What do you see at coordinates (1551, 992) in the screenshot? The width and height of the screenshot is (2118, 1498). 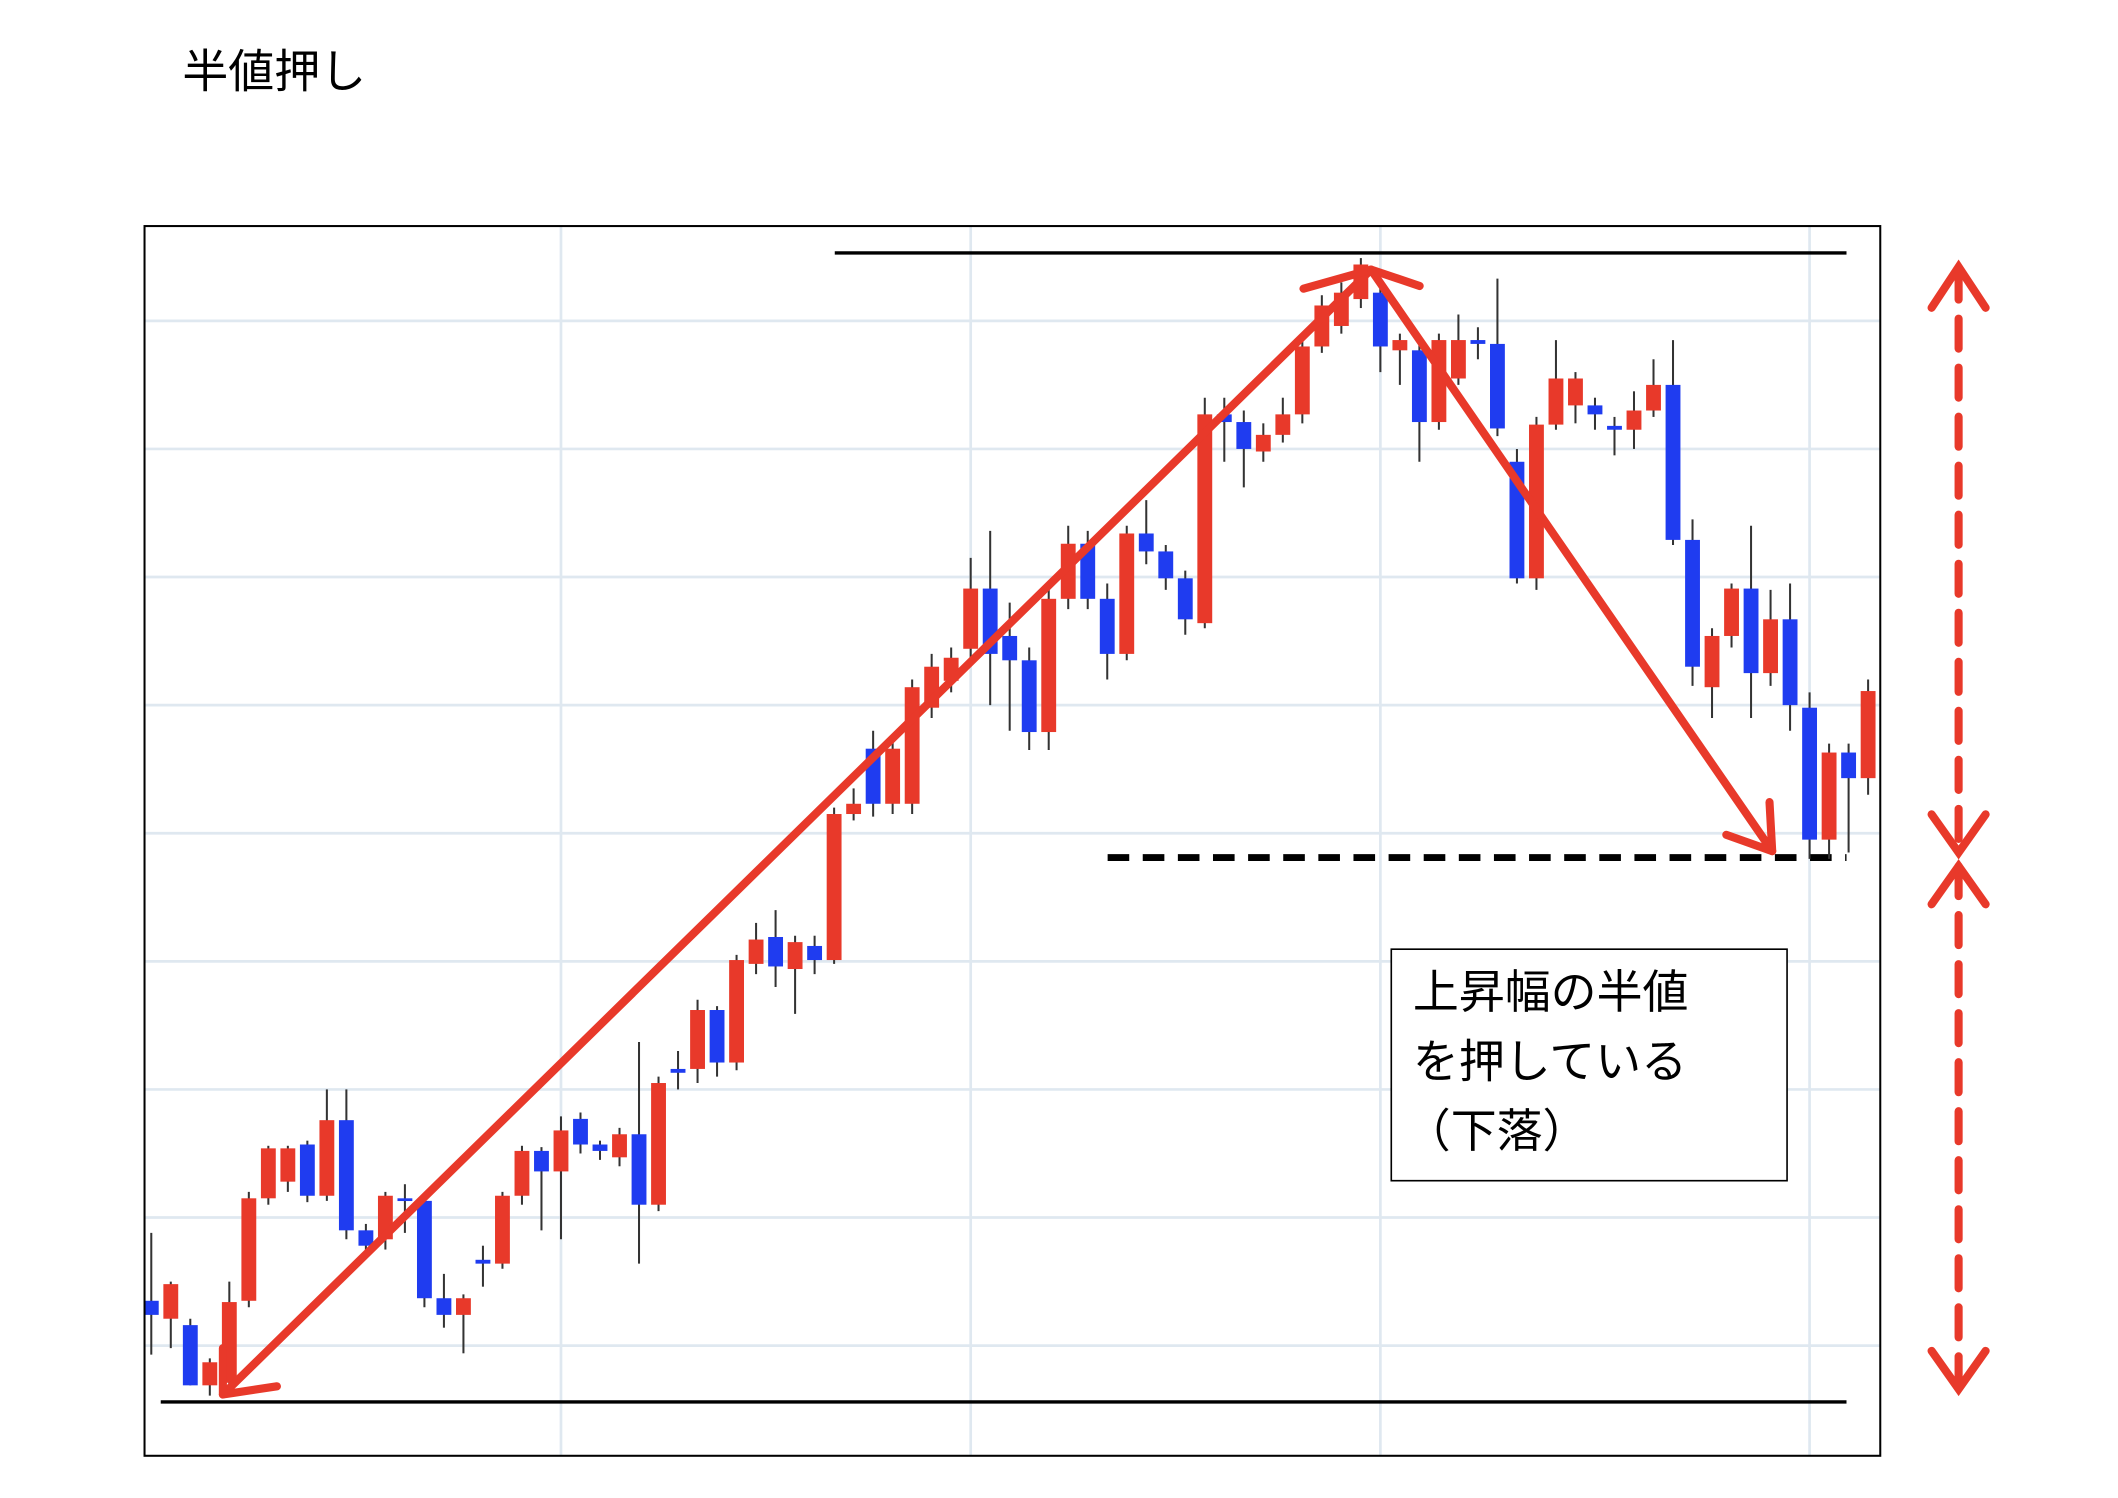 I see `note-line: 上昇幅の半値` at bounding box center [1551, 992].